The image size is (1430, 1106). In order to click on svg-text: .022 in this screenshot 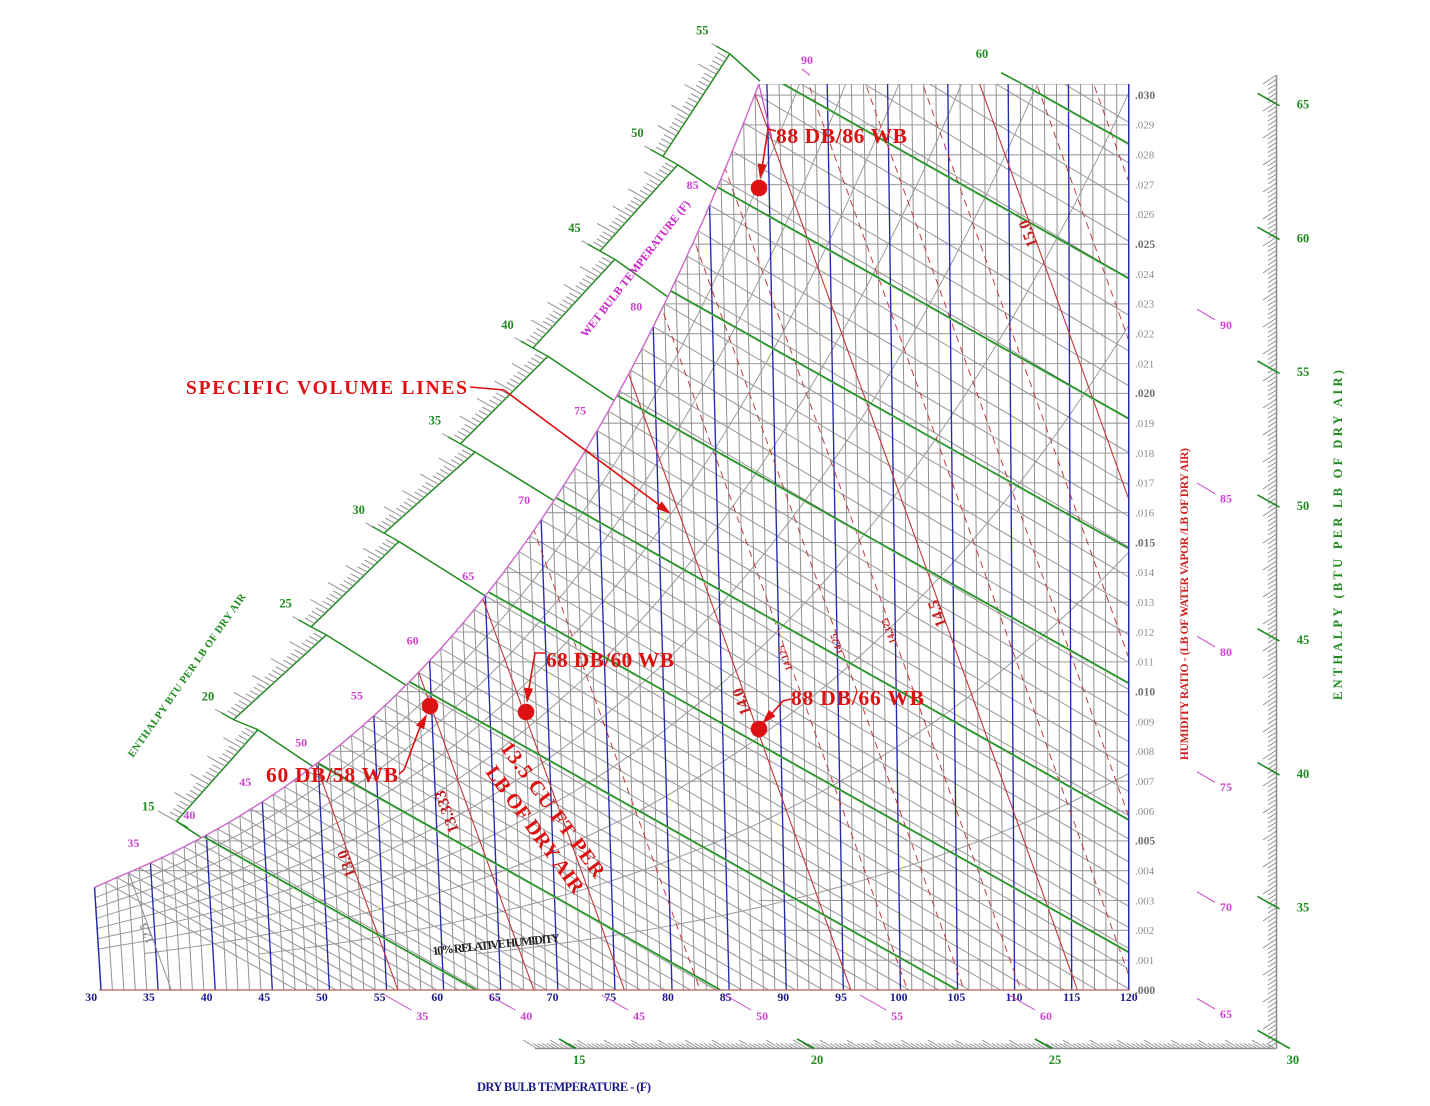, I will do `click(1144, 335)`.